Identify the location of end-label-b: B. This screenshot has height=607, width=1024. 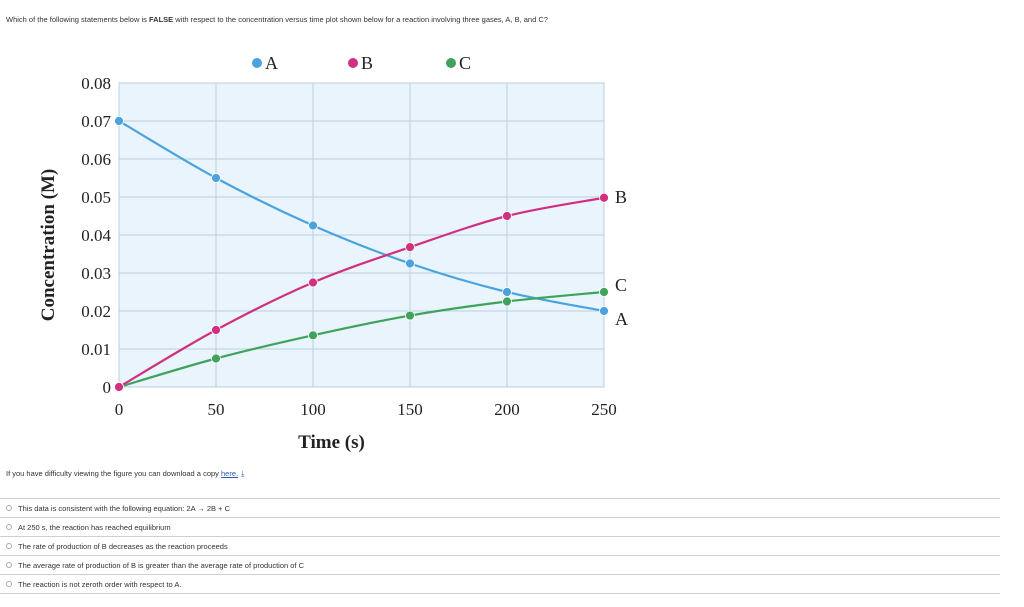
(621, 197).